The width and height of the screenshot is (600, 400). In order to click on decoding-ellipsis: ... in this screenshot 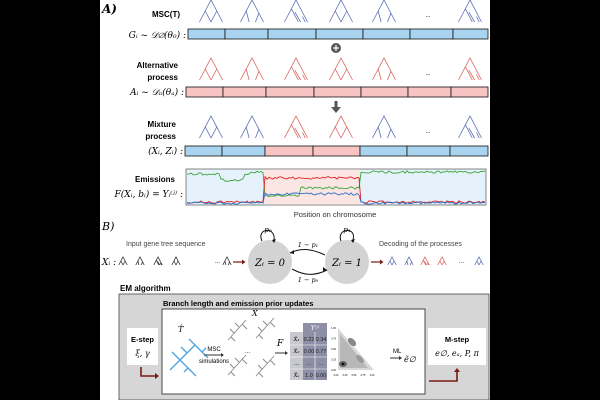, I will do `click(461, 262)`.